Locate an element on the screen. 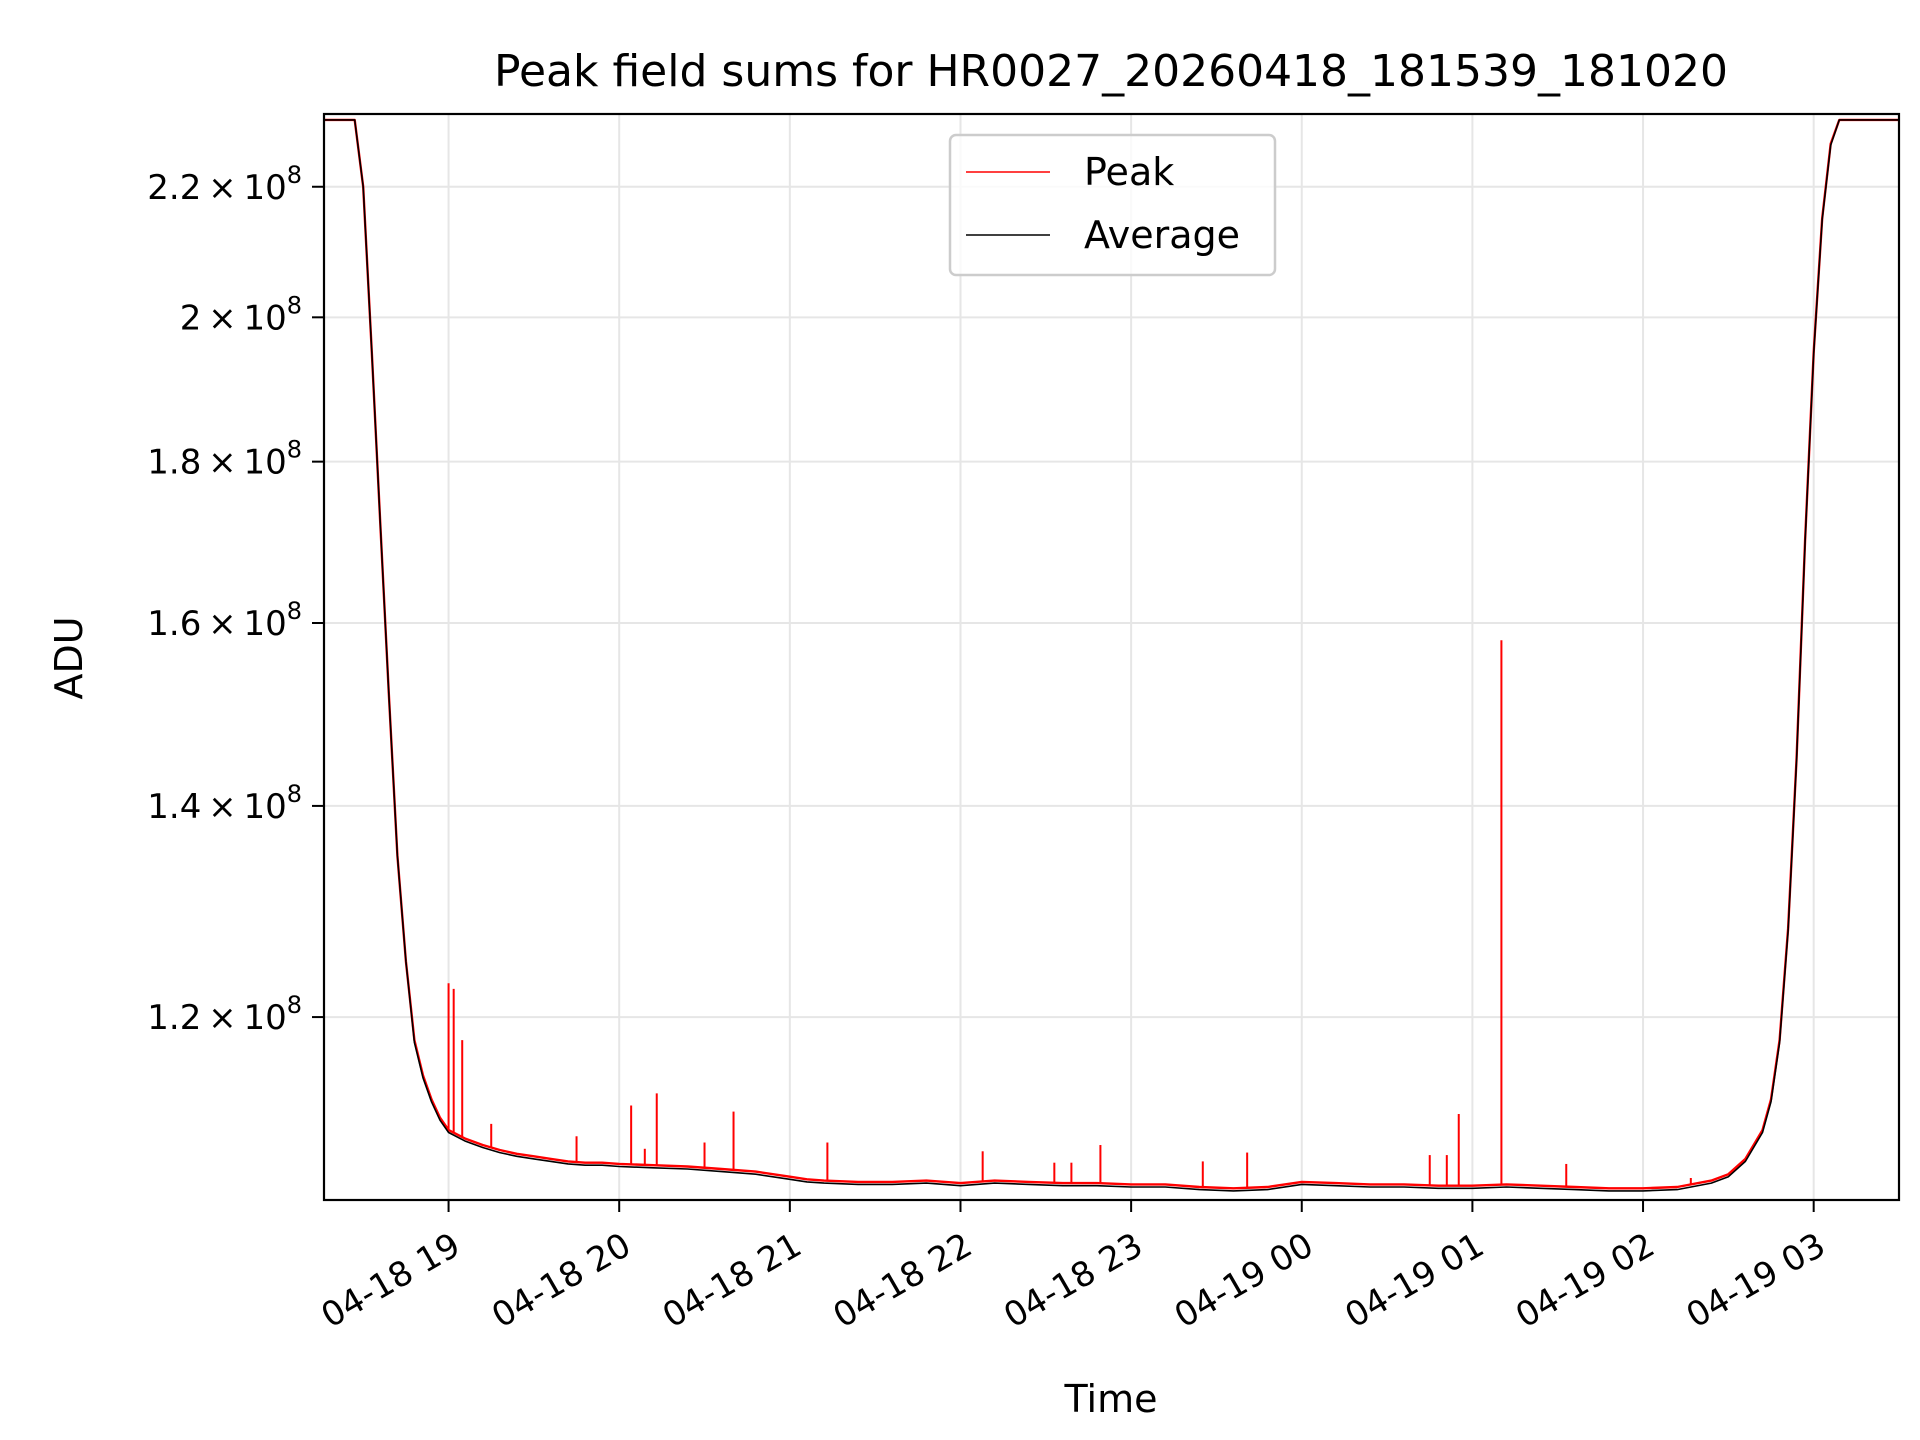  y-tick-mantissa: 2.2 is located at coordinates (174, 188).